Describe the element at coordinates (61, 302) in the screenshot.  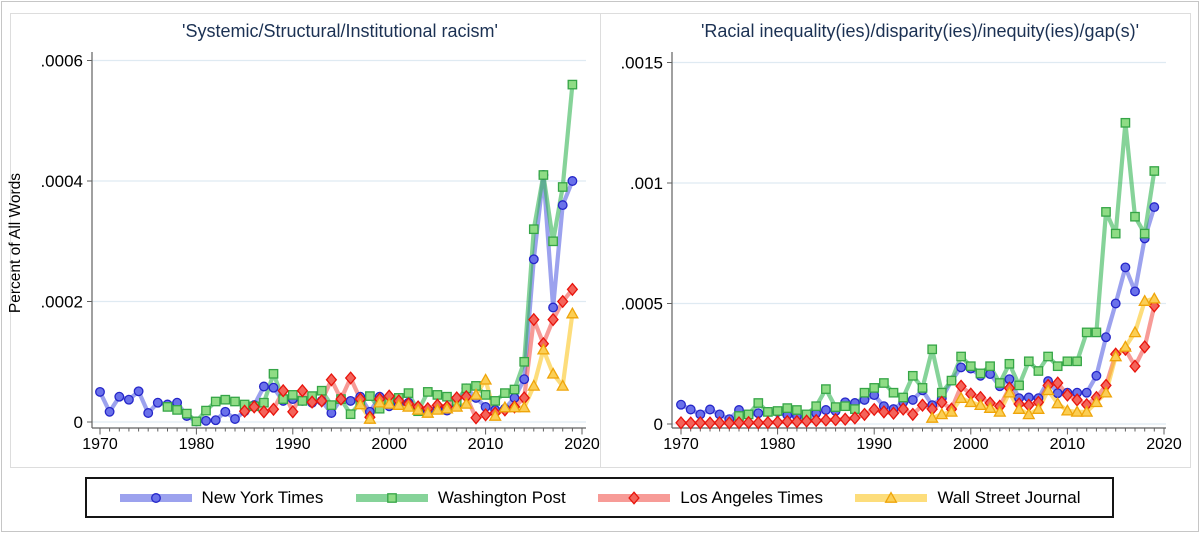
I see `y-tick-label: .0002` at that location.